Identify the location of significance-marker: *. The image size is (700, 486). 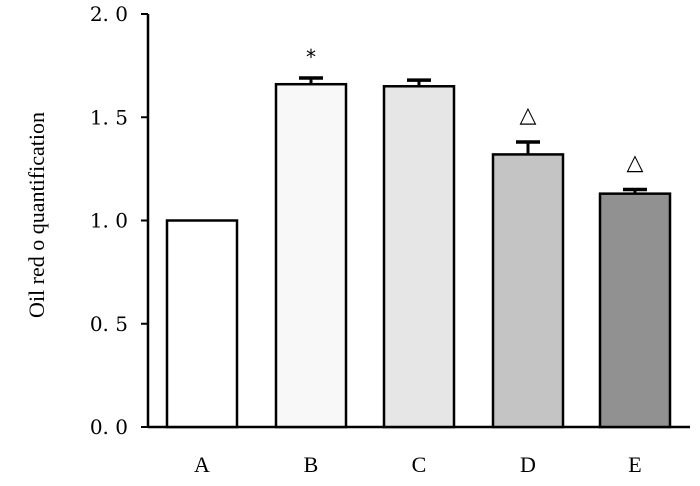
(311, 57).